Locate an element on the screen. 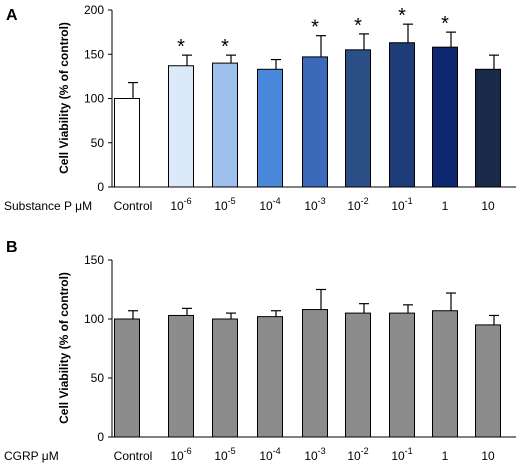  panel-letter: A is located at coordinates (12, 15).